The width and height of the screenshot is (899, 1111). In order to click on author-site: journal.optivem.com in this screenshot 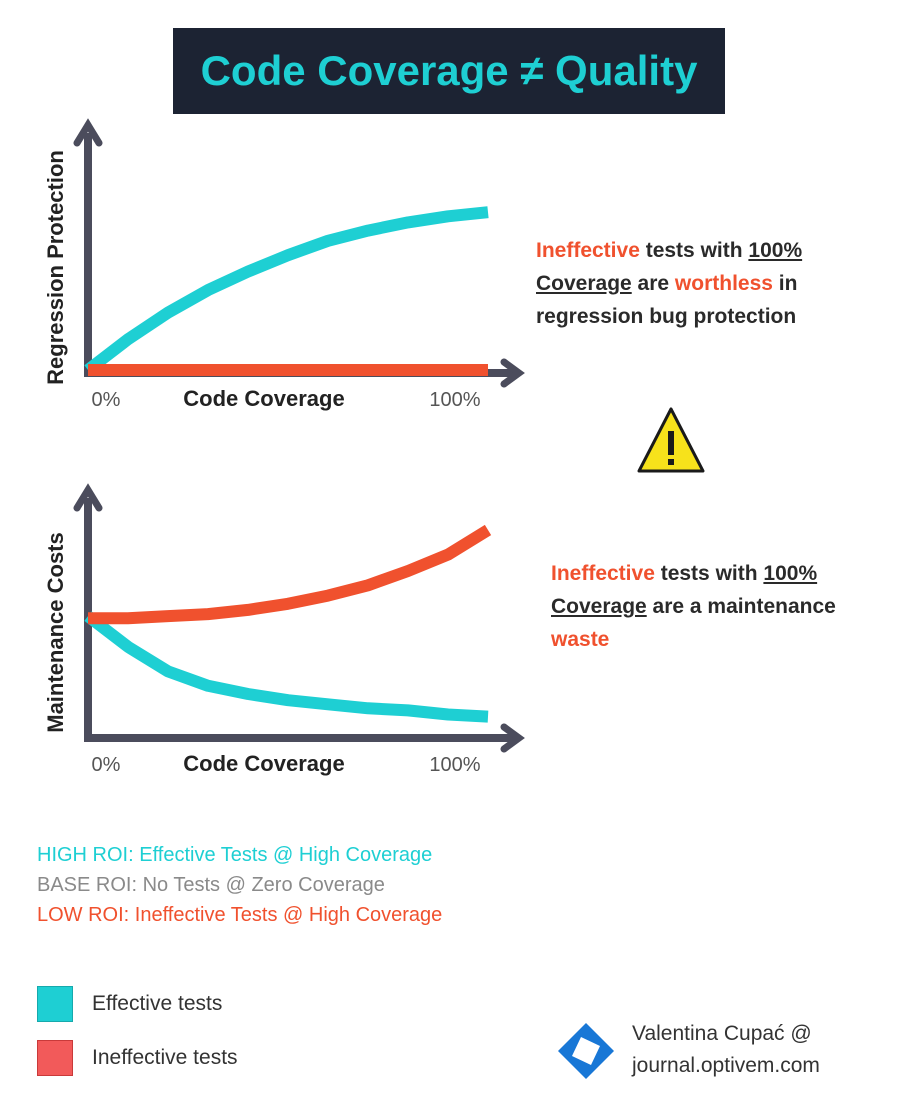, I will do `click(726, 1065)`.